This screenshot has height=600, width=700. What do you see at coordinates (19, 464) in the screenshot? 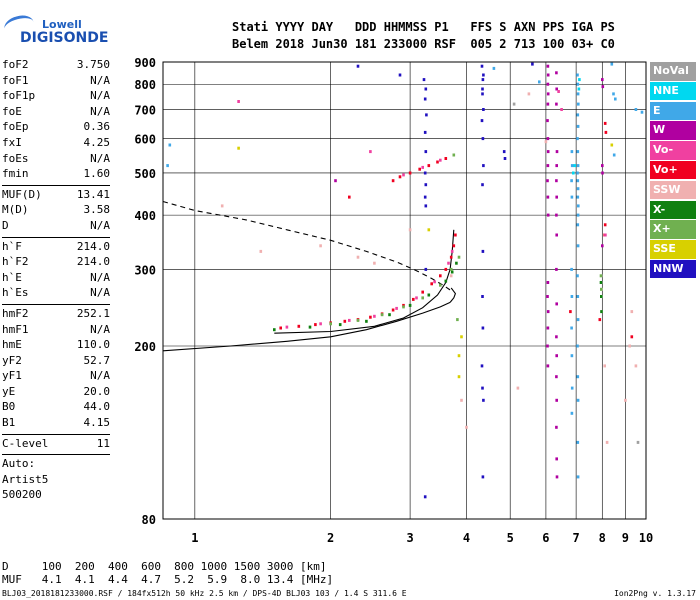
I see `param-key: Auto:` at bounding box center [19, 464].